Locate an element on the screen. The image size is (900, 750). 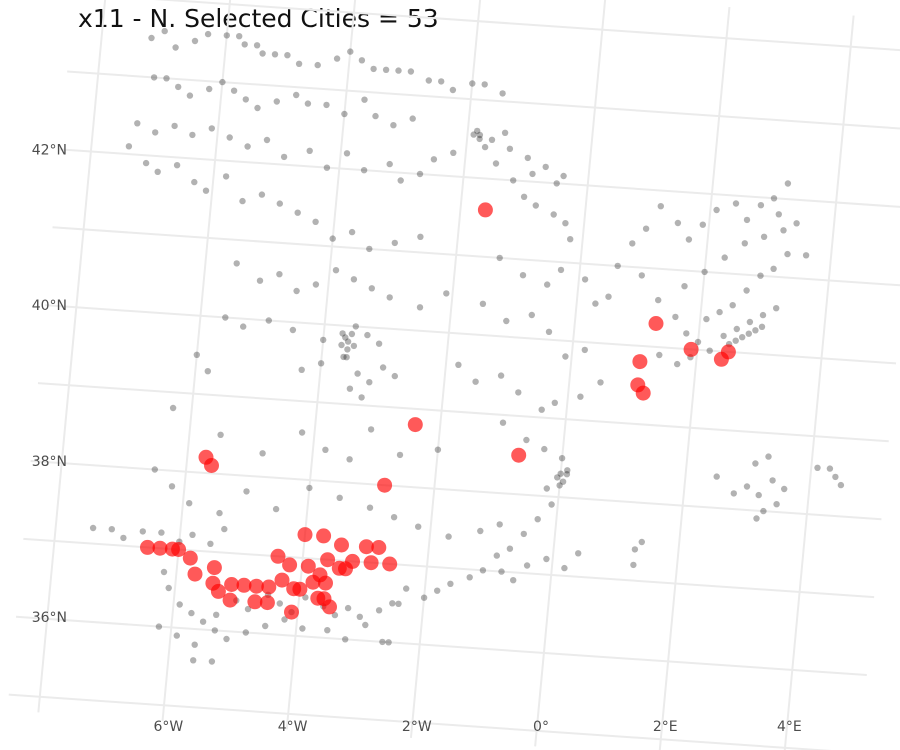
latitude-tick-label: 38°N is located at coordinates (49, 462).